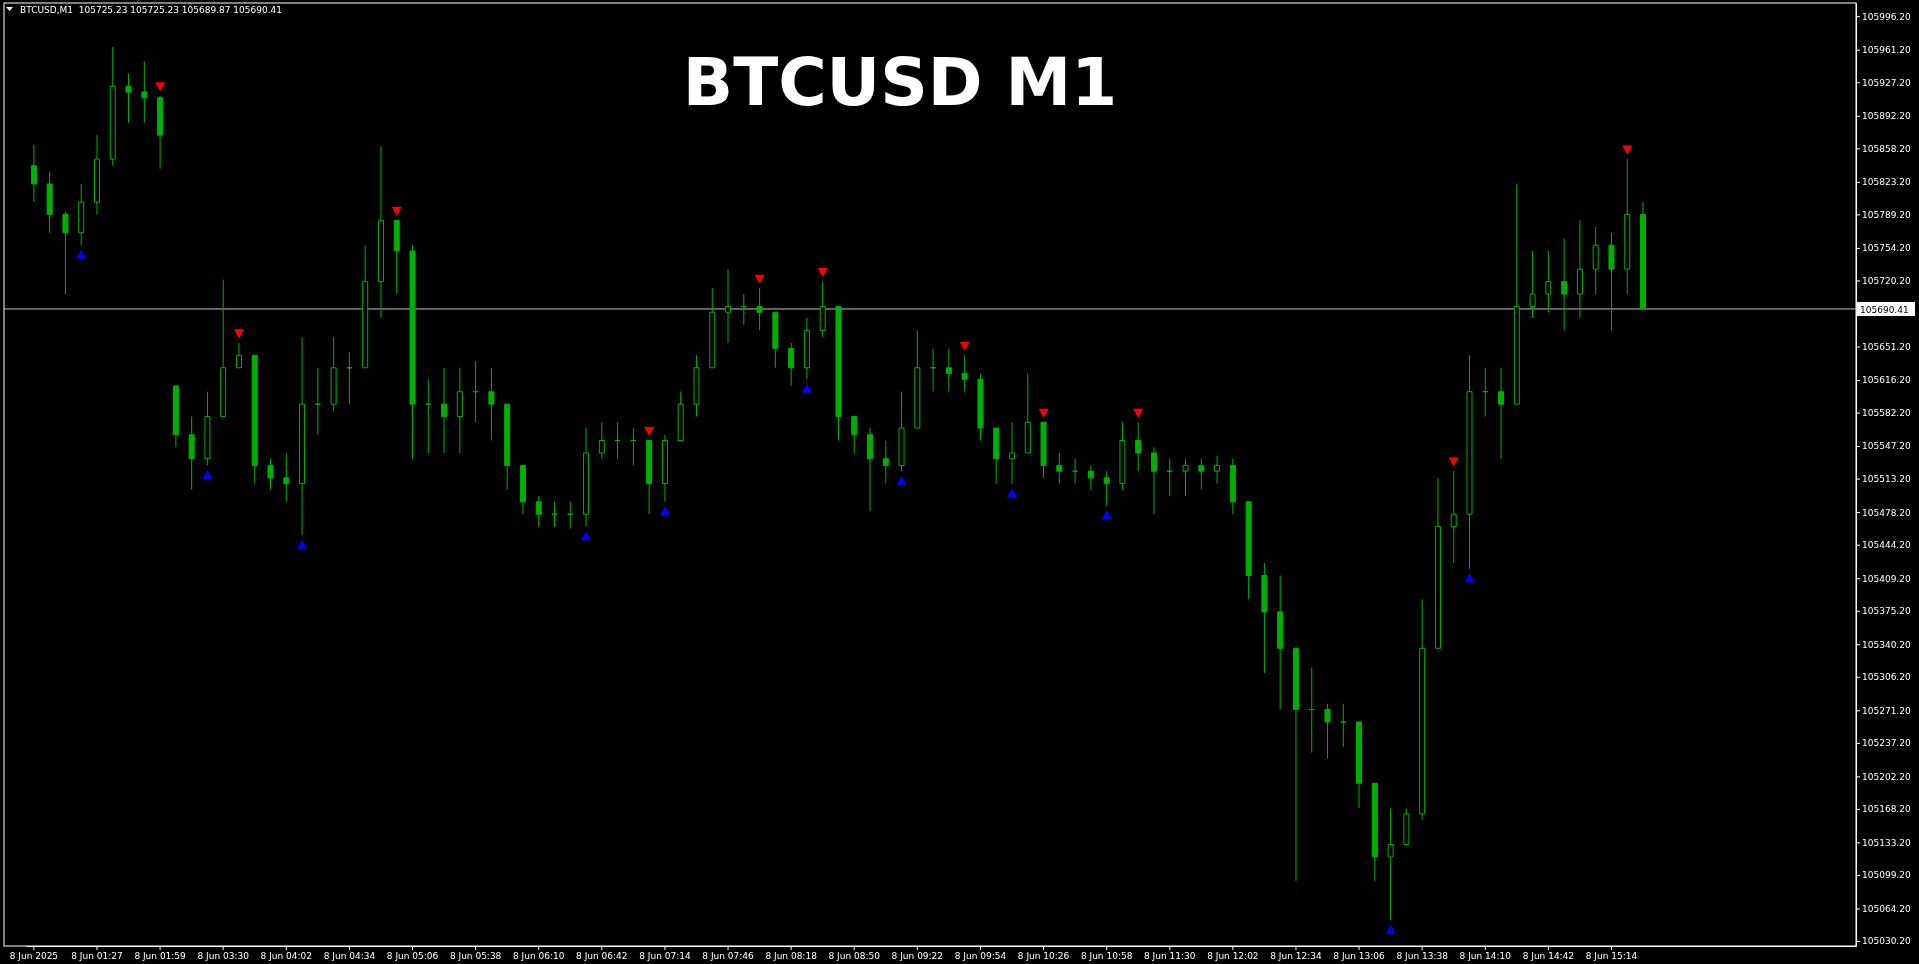 This screenshot has height=964, width=1919. What do you see at coordinates (1886, 479) in the screenshot?
I see `y-tick-label: 105513.20` at bounding box center [1886, 479].